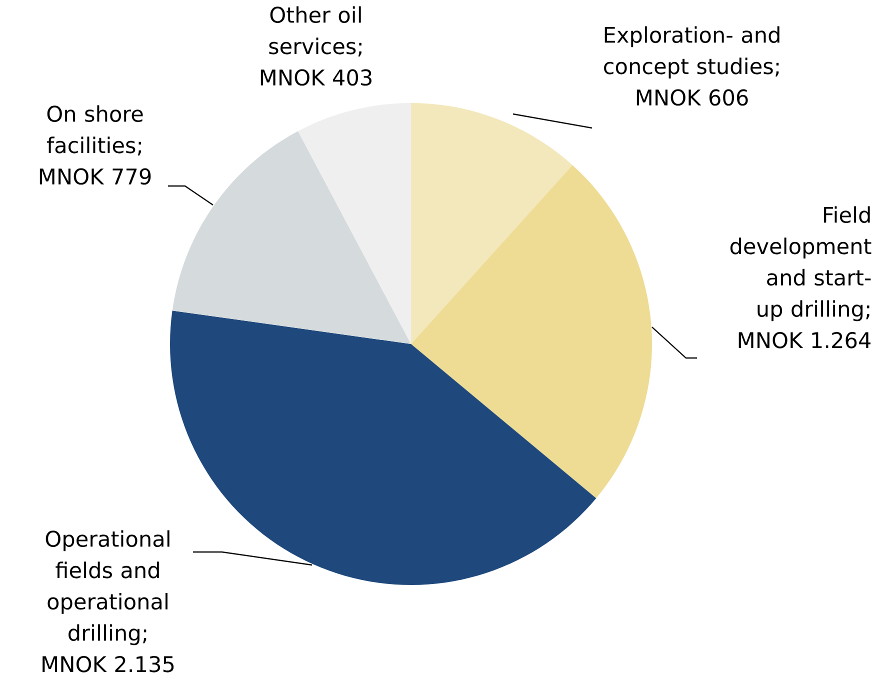 Image resolution: width=886 pixels, height=687 pixels. Describe the element at coordinates (316, 46) in the screenshot. I see `slice-label: Other oil services; MNOK 403` at that location.